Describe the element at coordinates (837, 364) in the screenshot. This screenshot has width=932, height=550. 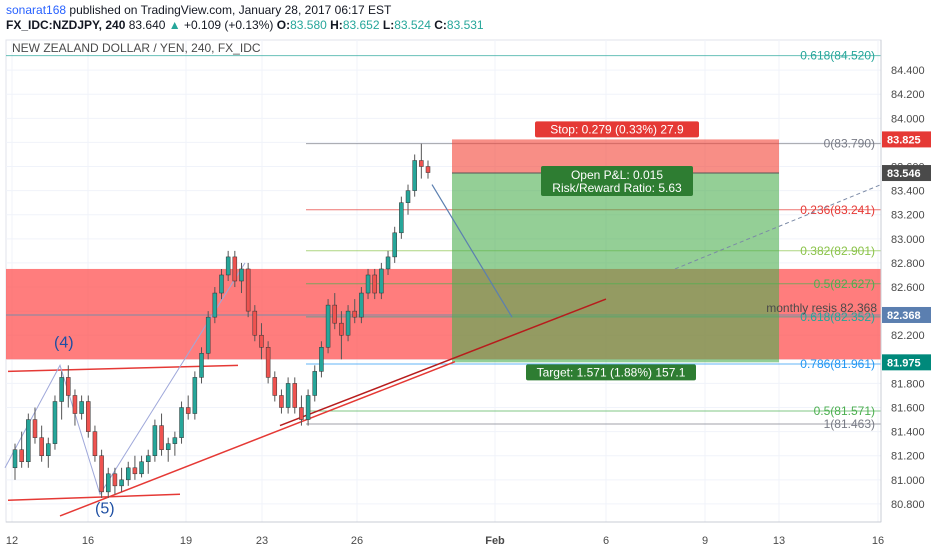
I see `fib-level-label: 0.786(81.961)` at that location.